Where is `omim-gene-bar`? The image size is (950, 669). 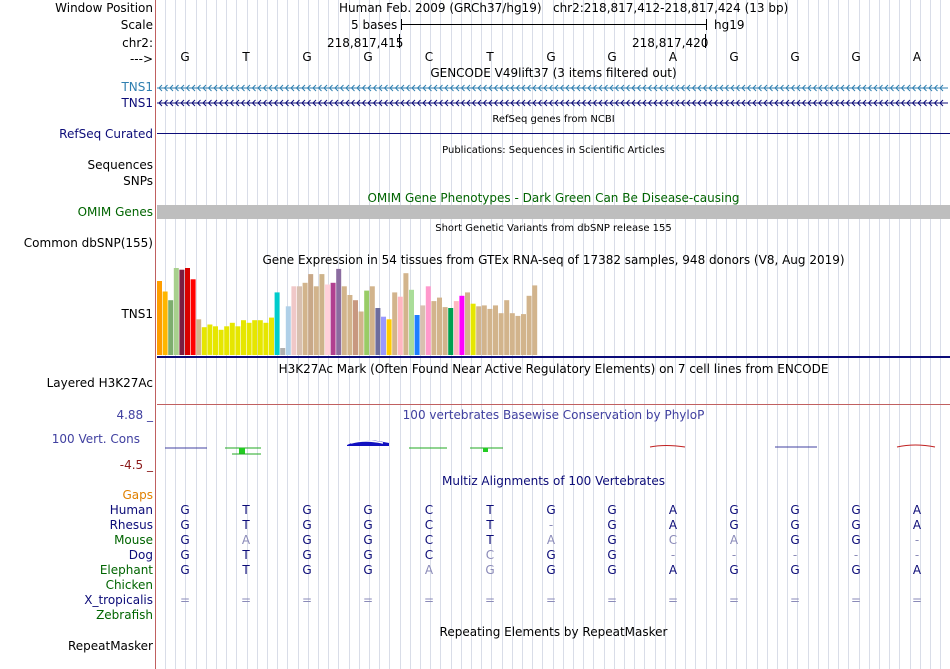
omim-gene-bar is located at coordinates (553, 212).